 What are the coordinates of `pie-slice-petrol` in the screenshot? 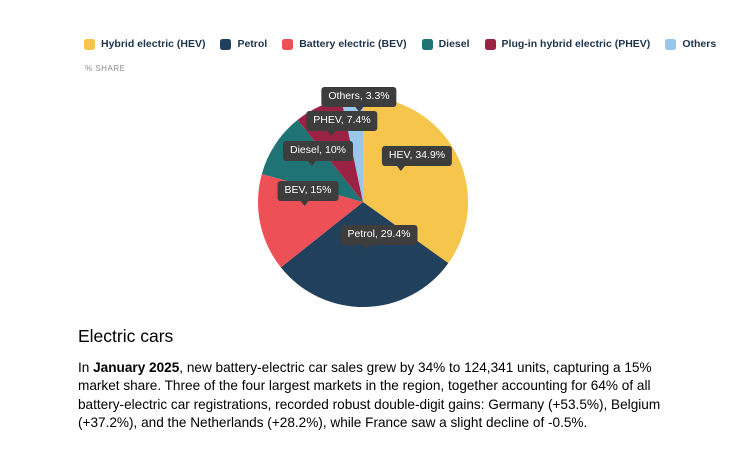 It's located at (364, 255).